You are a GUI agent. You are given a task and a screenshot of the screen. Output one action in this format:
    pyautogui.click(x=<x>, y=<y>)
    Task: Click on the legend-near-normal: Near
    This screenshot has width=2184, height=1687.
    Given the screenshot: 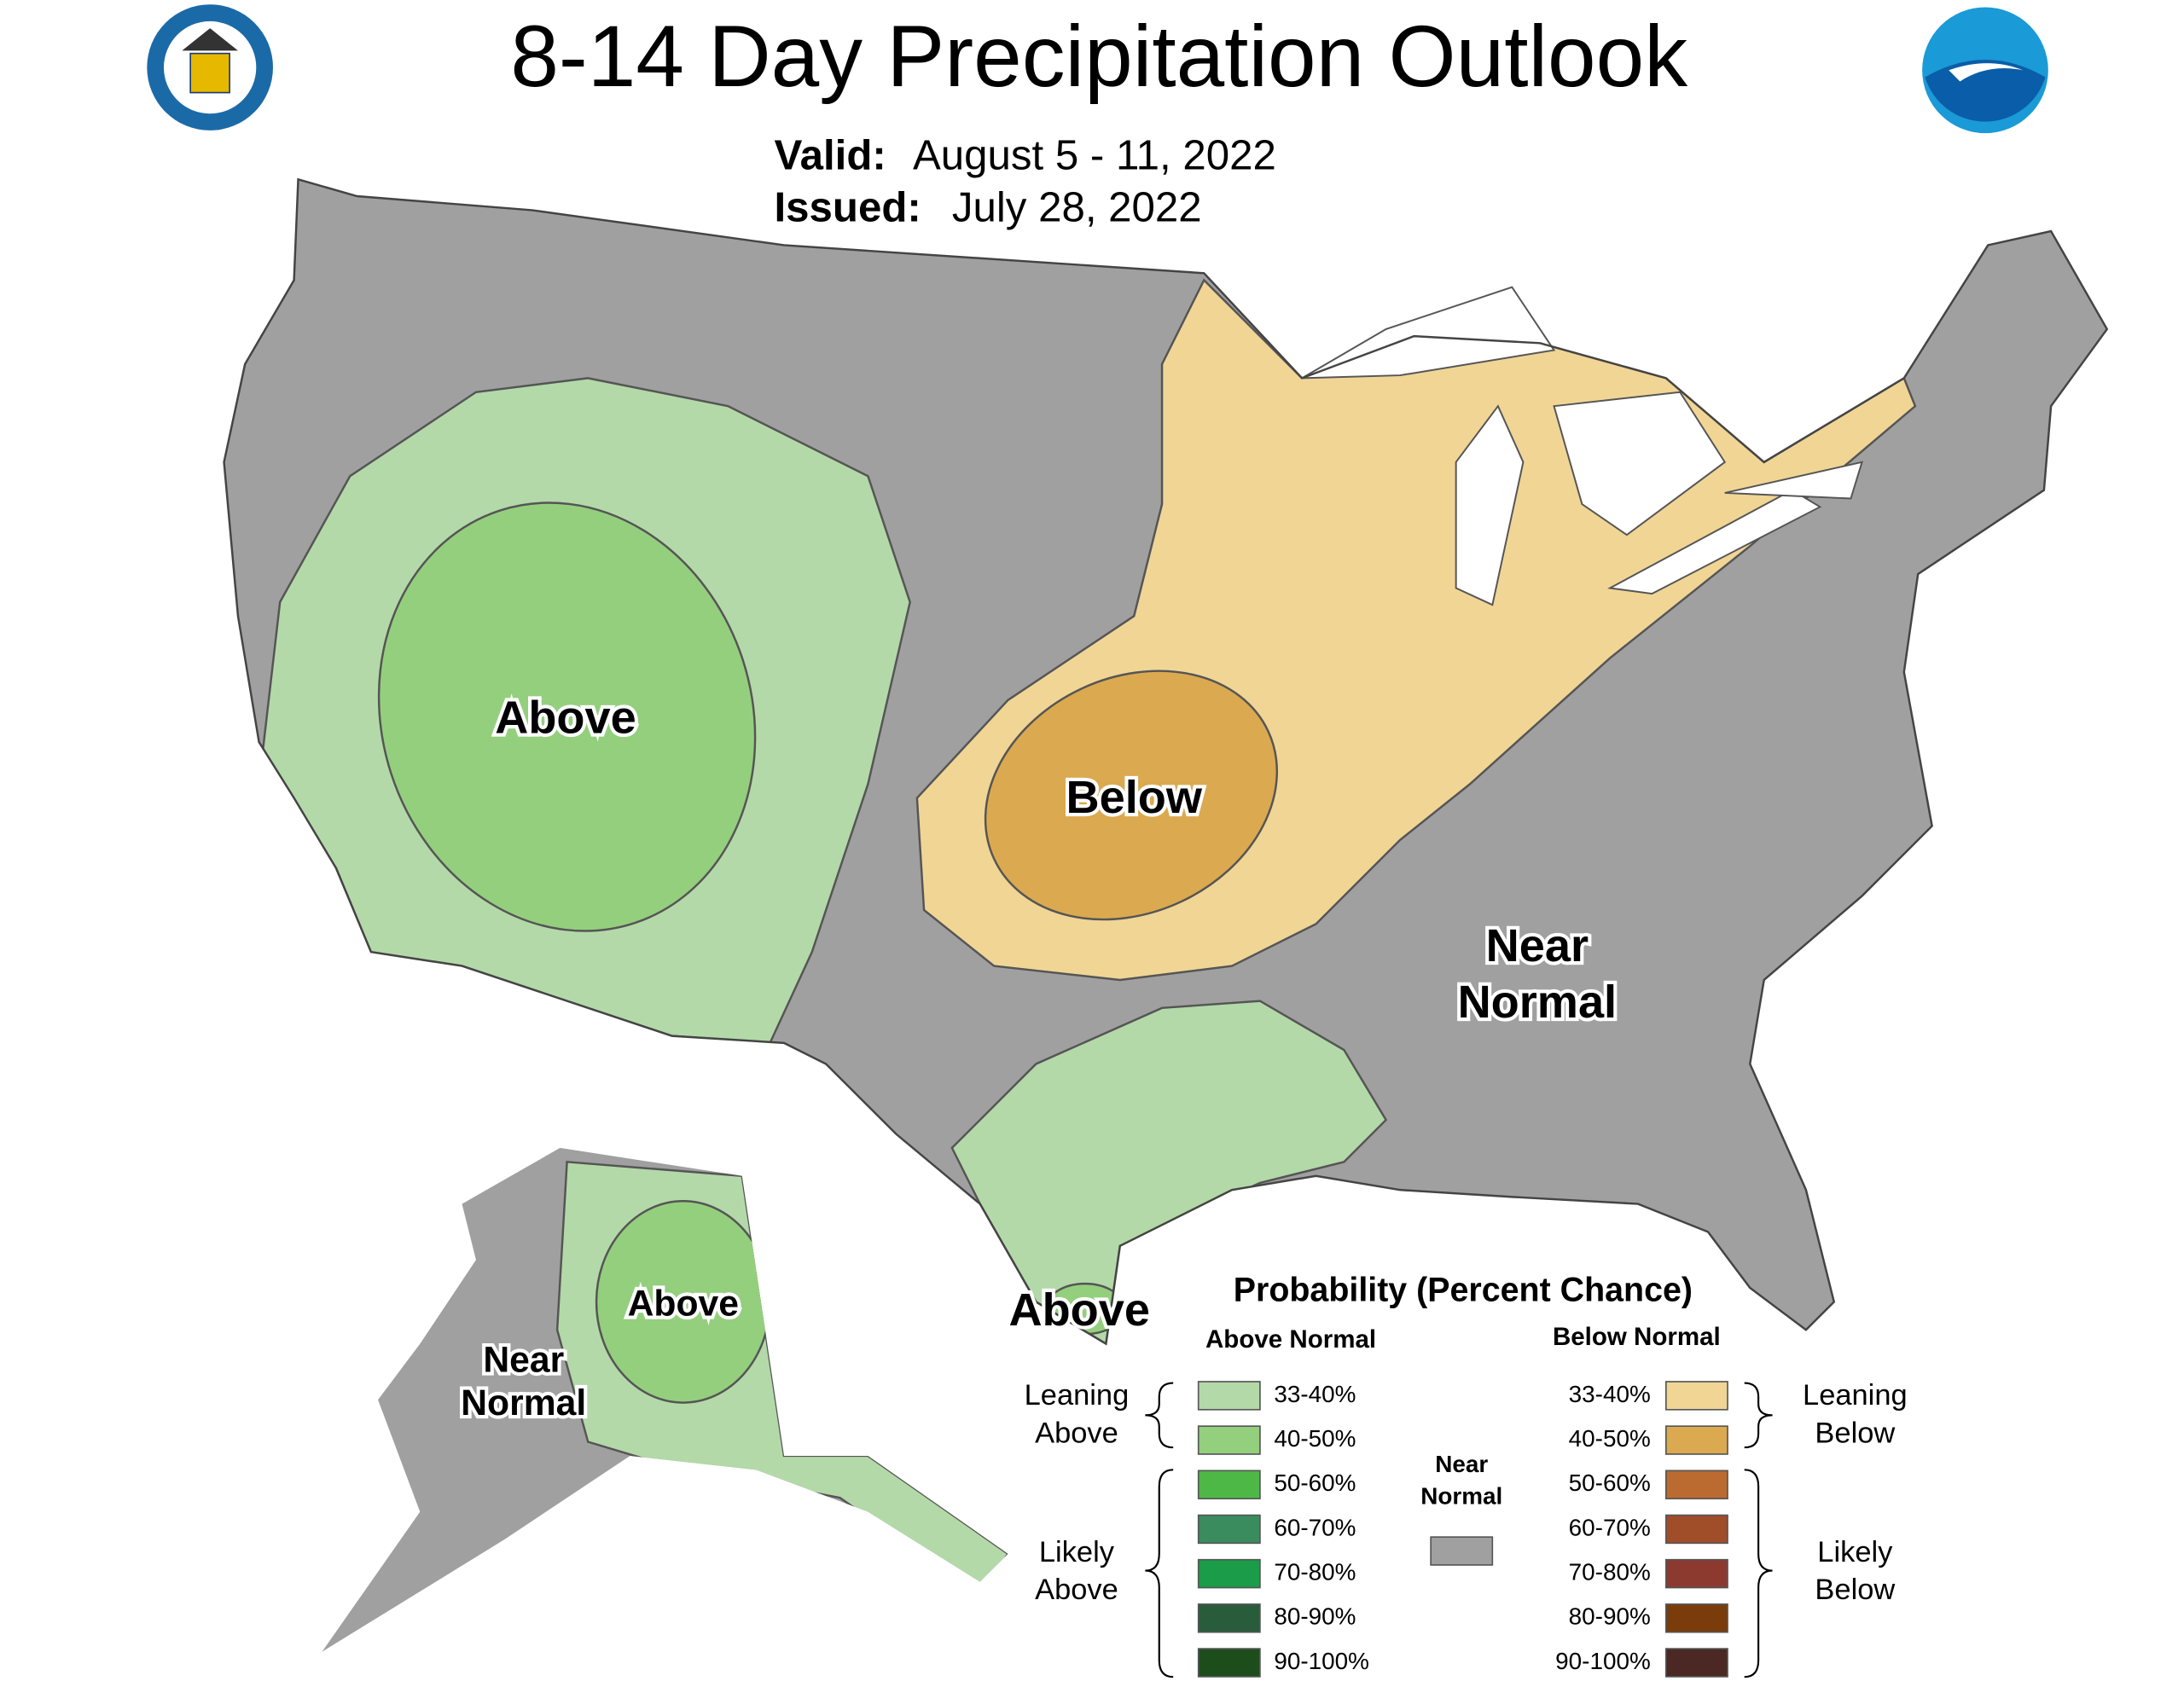 What is the action you would take?
    pyautogui.click(x=1462, y=1464)
    